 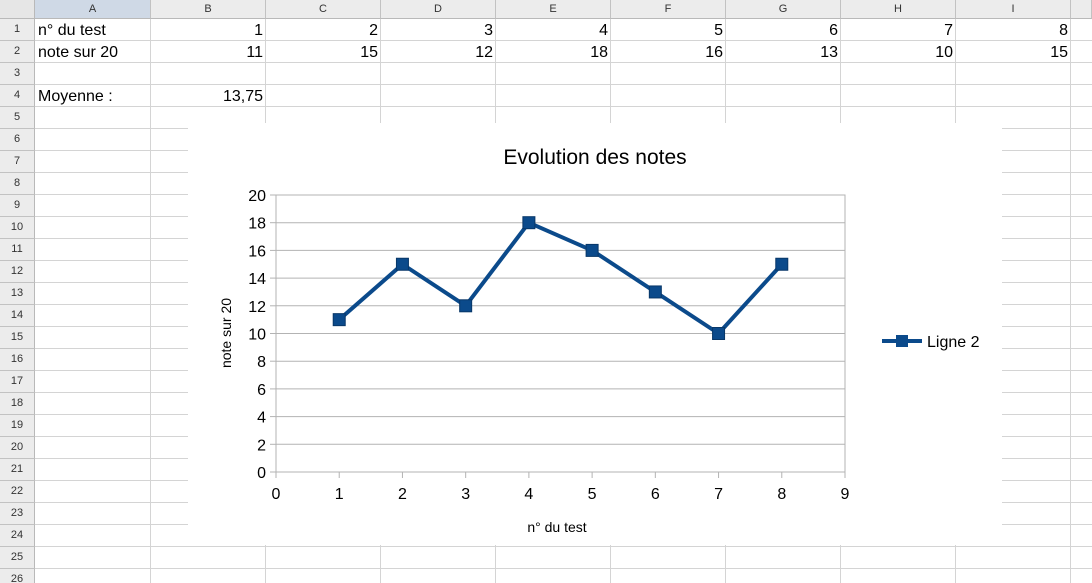 I want to click on y-tick-label: 10, so click(x=257, y=335).